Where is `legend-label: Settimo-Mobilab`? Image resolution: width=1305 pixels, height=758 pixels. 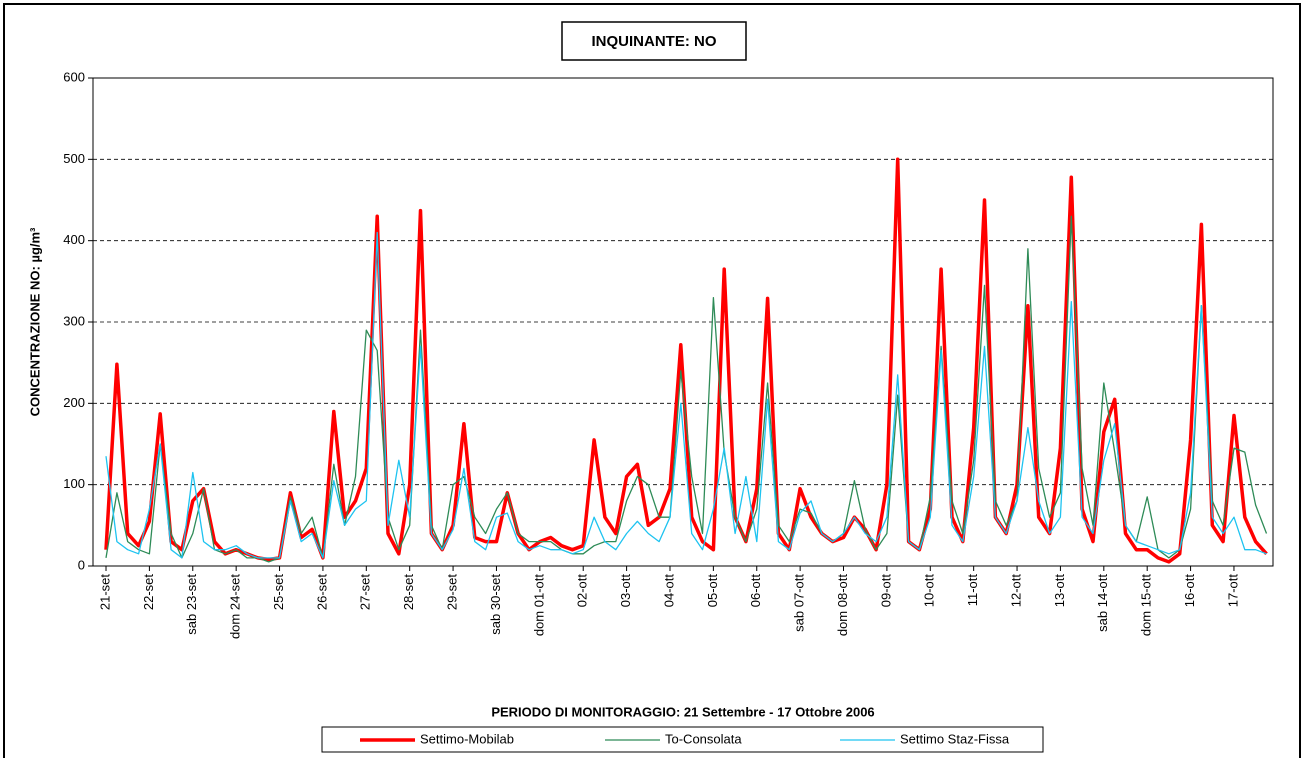
legend-label: Settimo-Mobilab is located at coordinates (467, 738).